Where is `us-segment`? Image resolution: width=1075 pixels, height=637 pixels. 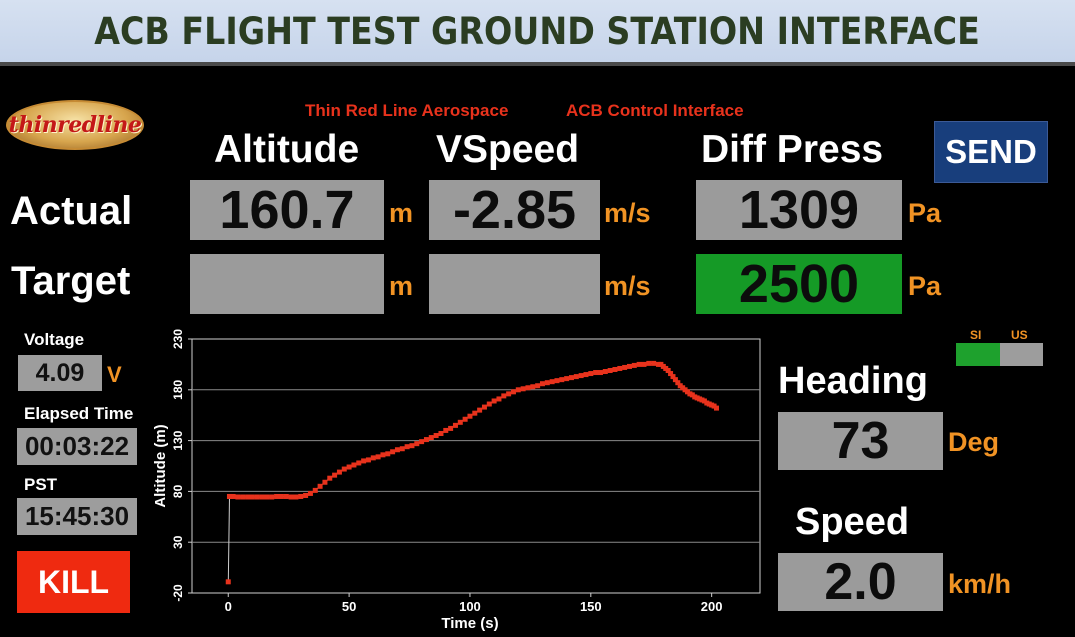 us-segment is located at coordinates (1021, 354).